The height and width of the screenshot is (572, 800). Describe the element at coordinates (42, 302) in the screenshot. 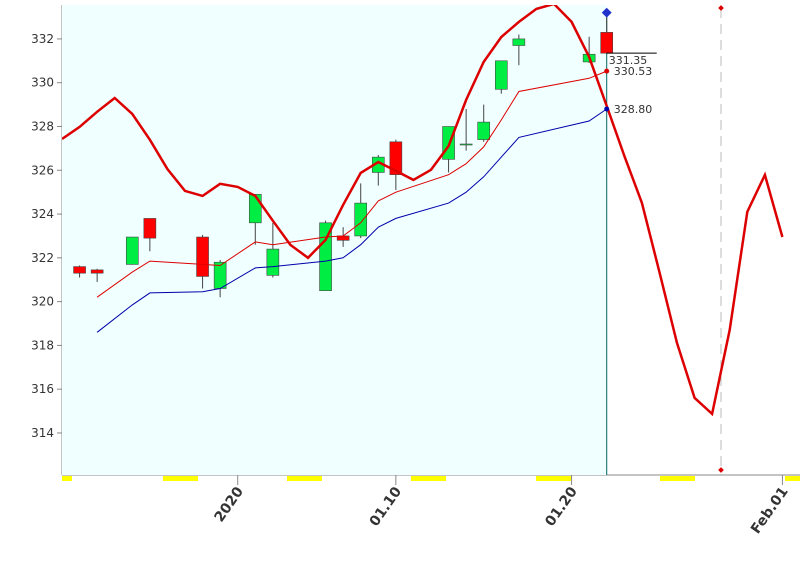

I see `y-tick-label: 320` at that location.